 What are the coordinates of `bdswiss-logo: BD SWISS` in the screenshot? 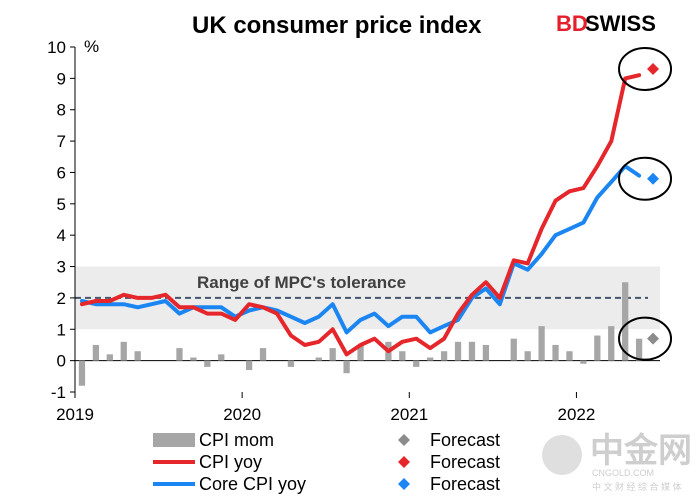 It's located at (606, 23).